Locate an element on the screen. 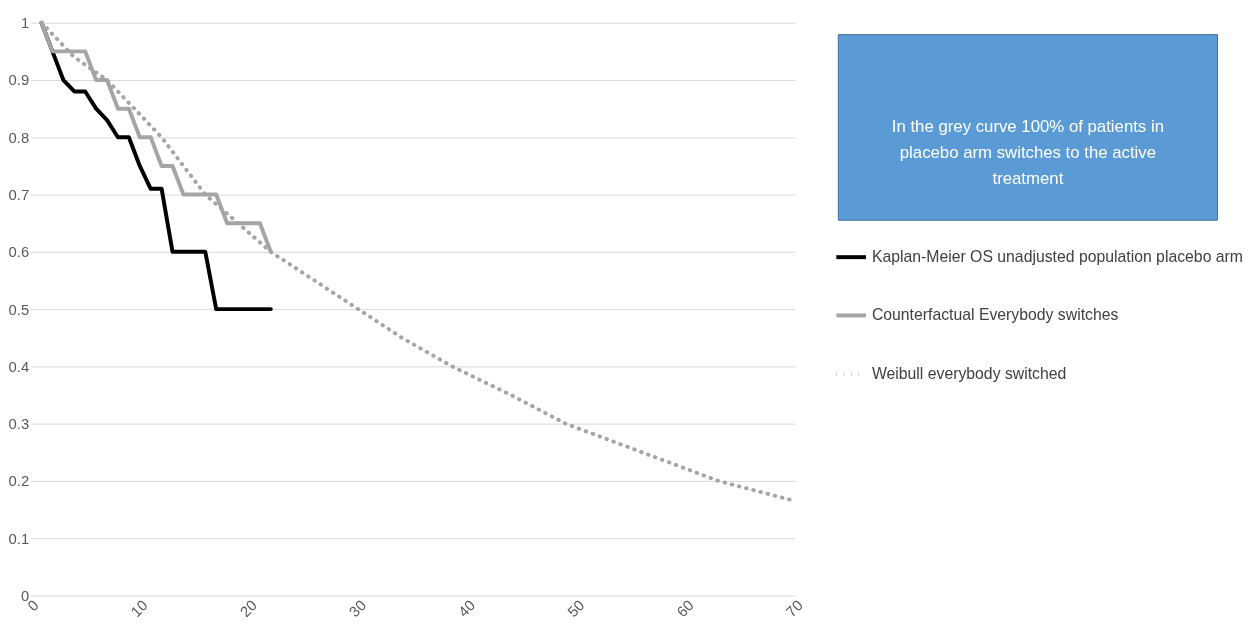  x-tick-label: 40 is located at coordinates (467, 609).